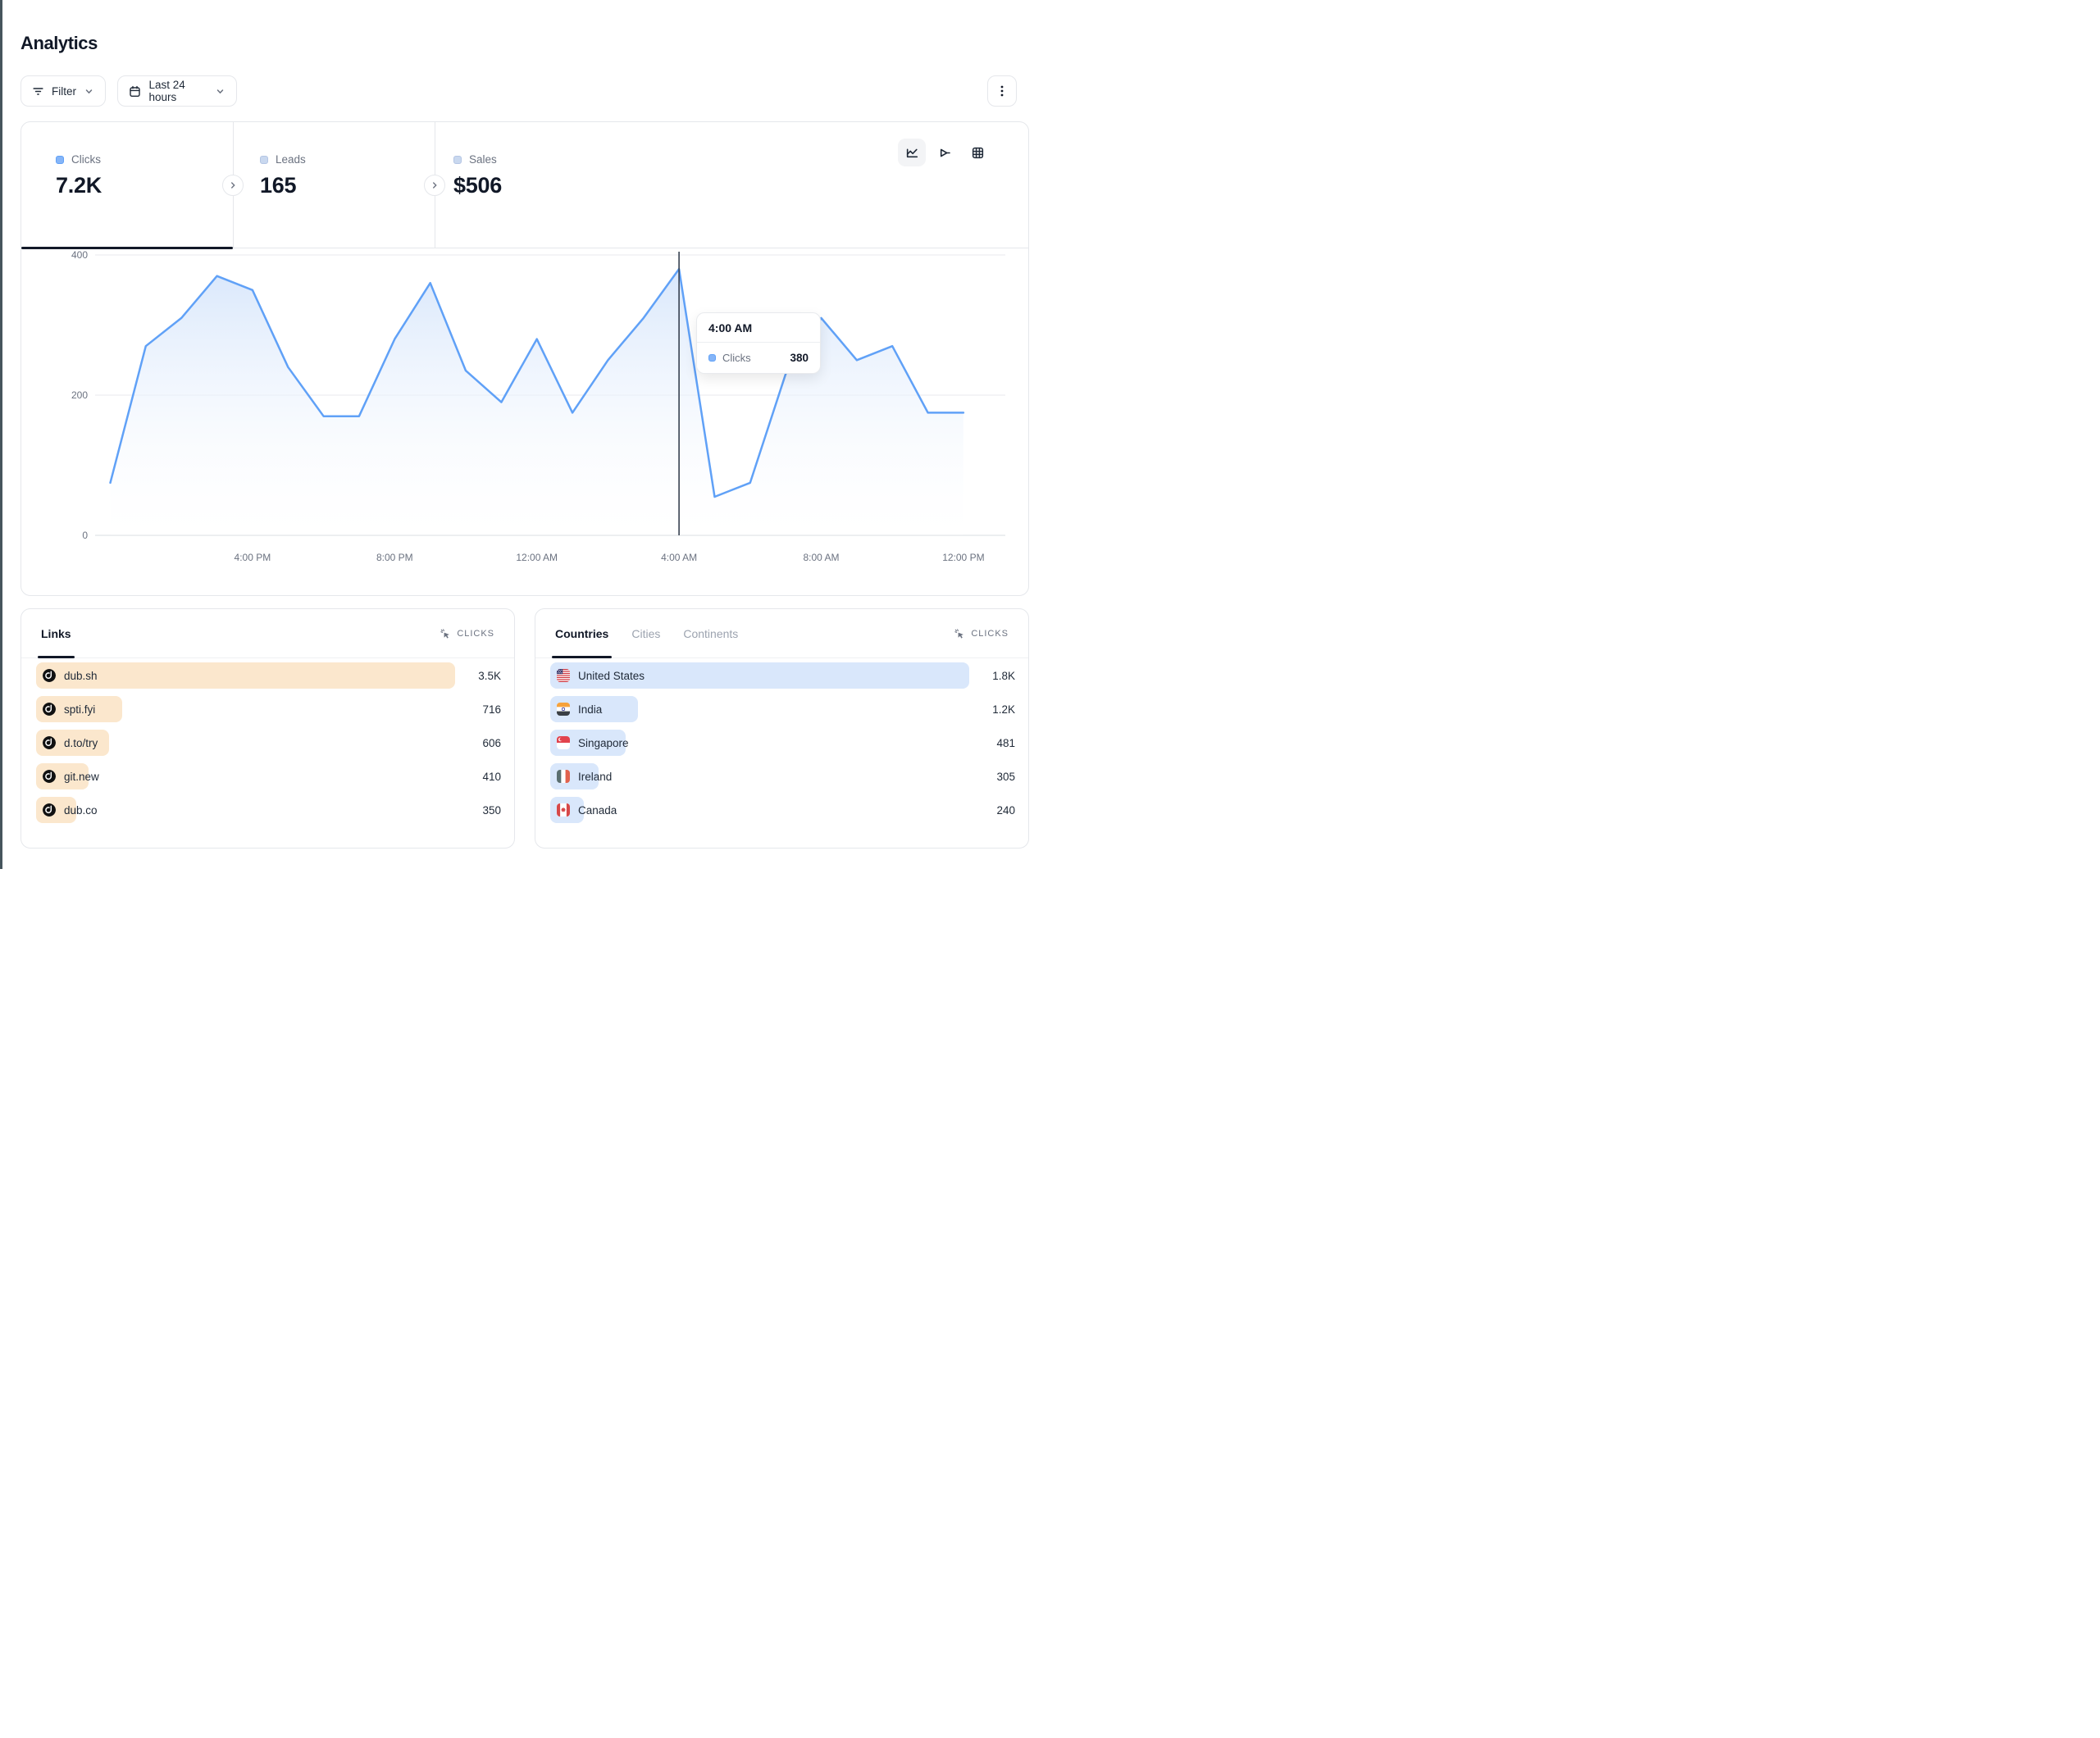 The image size is (2100, 1738). What do you see at coordinates (990, 633) in the screenshot?
I see `geo-metric-label: CLICKS` at bounding box center [990, 633].